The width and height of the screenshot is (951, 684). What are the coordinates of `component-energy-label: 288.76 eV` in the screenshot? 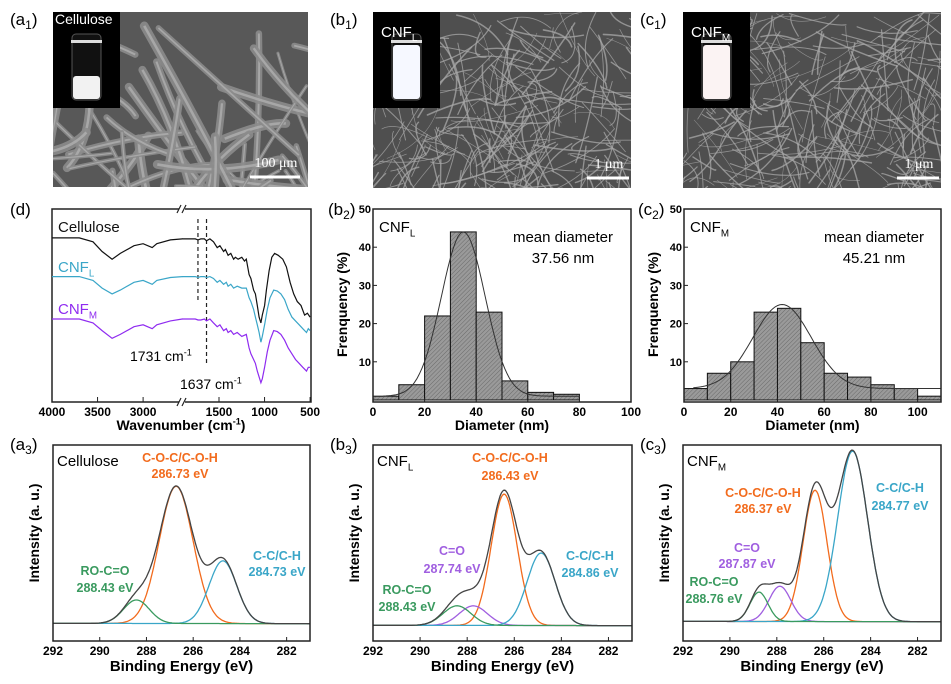 It's located at (715, 599).